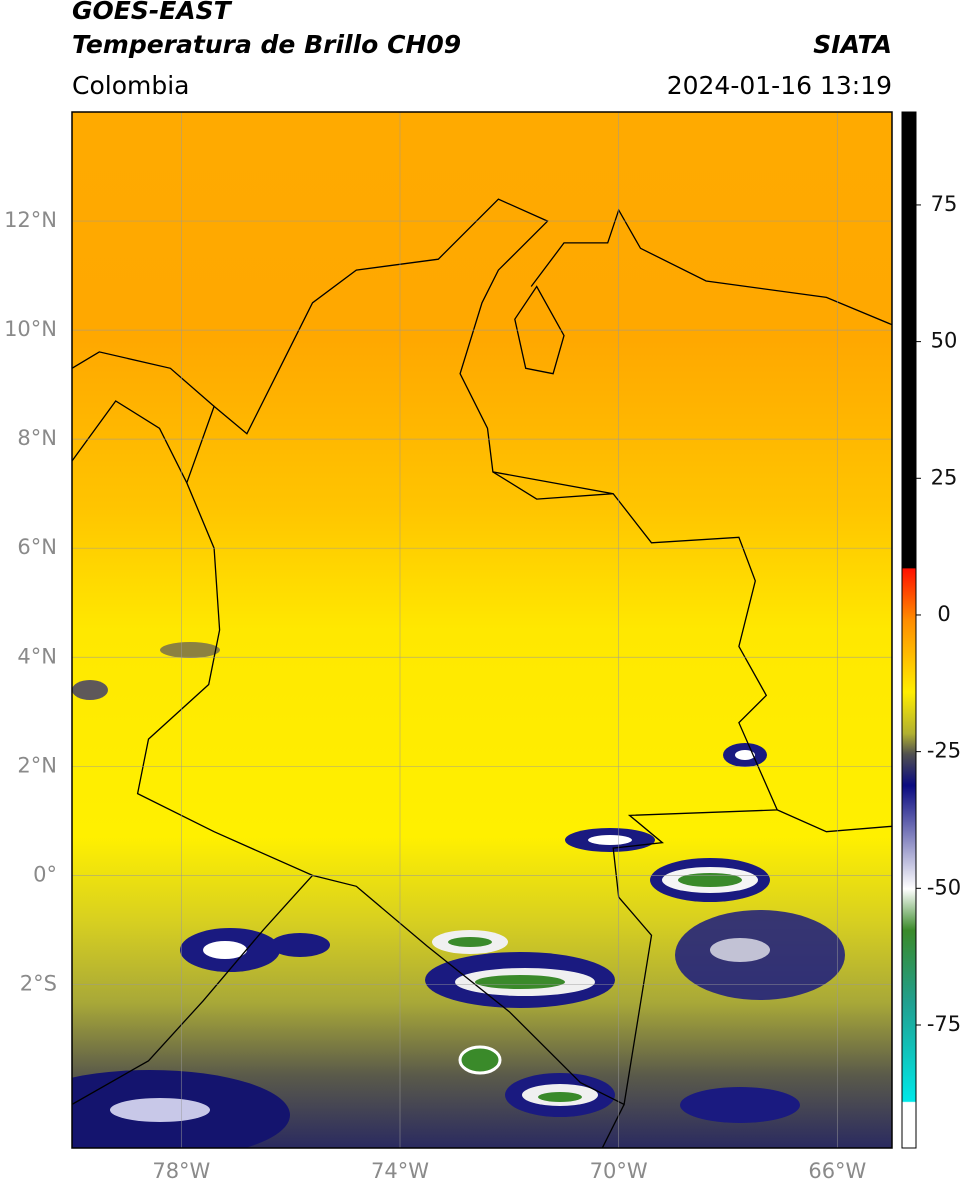  Describe the element at coordinates (944, 341) in the screenshot. I see `colorbar-tick-label: 50` at that location.